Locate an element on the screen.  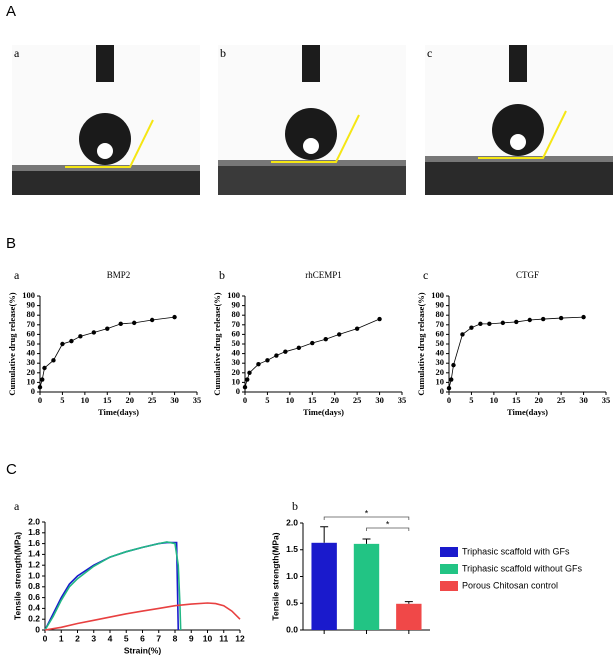
panel-label: a is located at coordinates (17, 275).